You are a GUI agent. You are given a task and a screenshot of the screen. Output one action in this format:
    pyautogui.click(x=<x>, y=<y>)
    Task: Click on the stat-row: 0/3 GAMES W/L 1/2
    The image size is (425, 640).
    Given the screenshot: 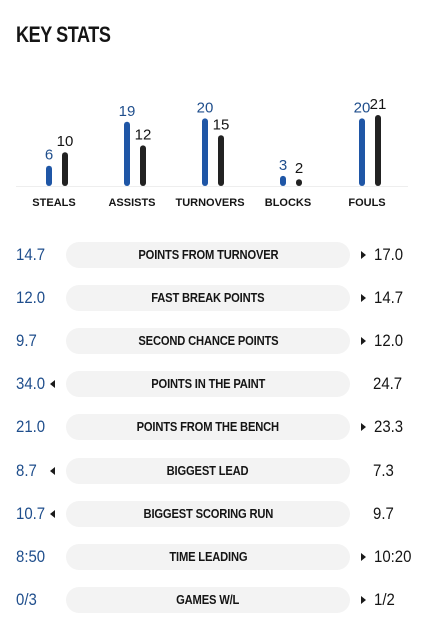 What is the action you would take?
    pyautogui.click(x=212, y=600)
    